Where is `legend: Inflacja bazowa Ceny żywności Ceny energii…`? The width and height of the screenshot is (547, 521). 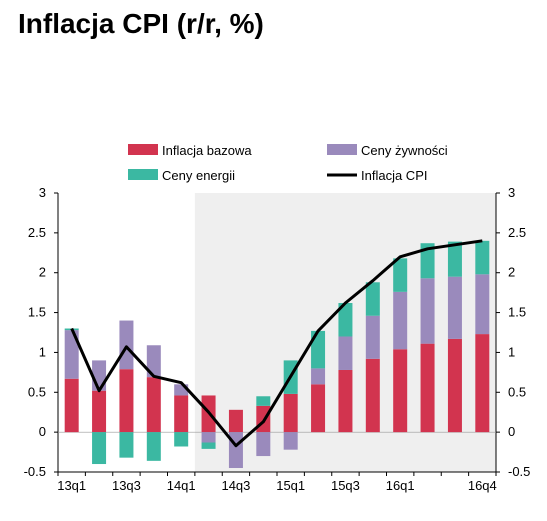 legend: Inflacja bazowa Ceny żywności Ceny energii… is located at coordinates (288, 163).